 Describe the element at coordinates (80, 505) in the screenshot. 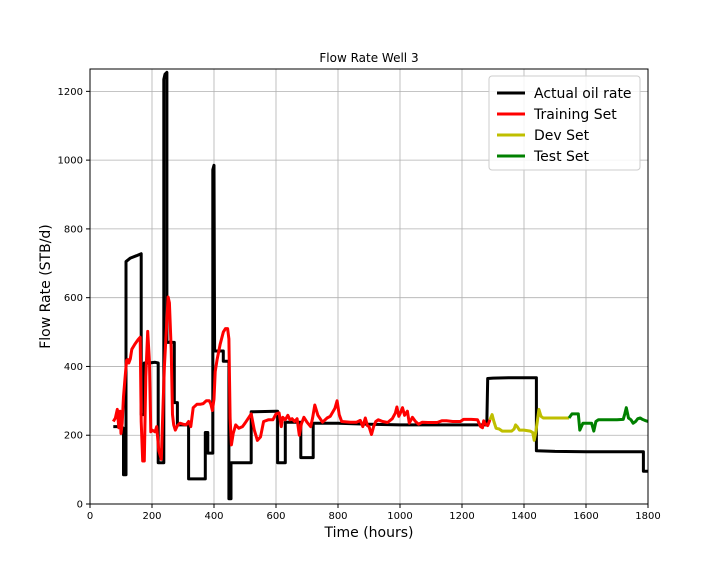

I see `y-tick-label-0: 0` at that location.